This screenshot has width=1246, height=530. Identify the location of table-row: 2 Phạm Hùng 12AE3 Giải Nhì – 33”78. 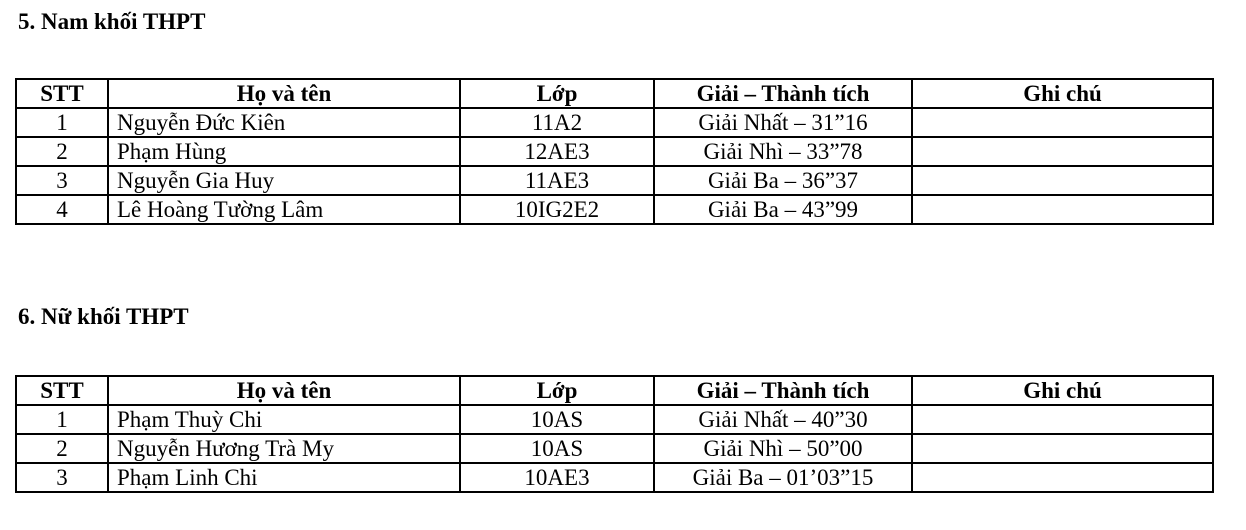
(614, 151).